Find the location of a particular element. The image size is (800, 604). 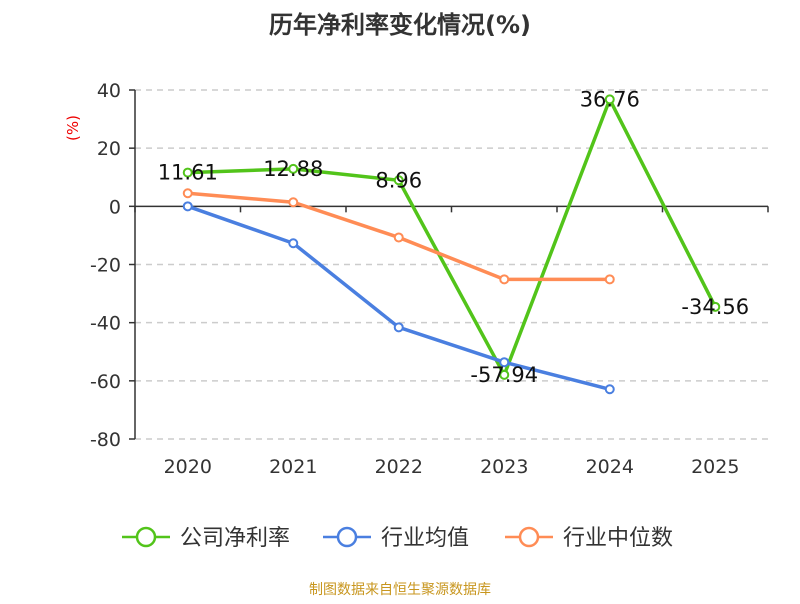

y-tick-label: -80 is located at coordinates (105, 440).